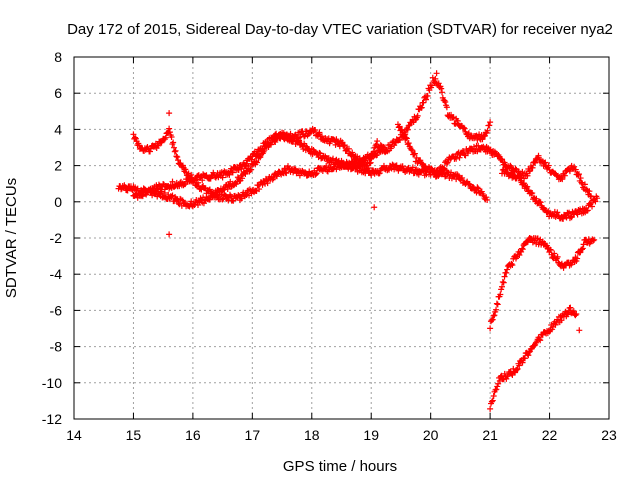 This screenshot has height=480, width=640. Describe the element at coordinates (550, 435) in the screenshot. I see `x-tick-label: 22` at that location.